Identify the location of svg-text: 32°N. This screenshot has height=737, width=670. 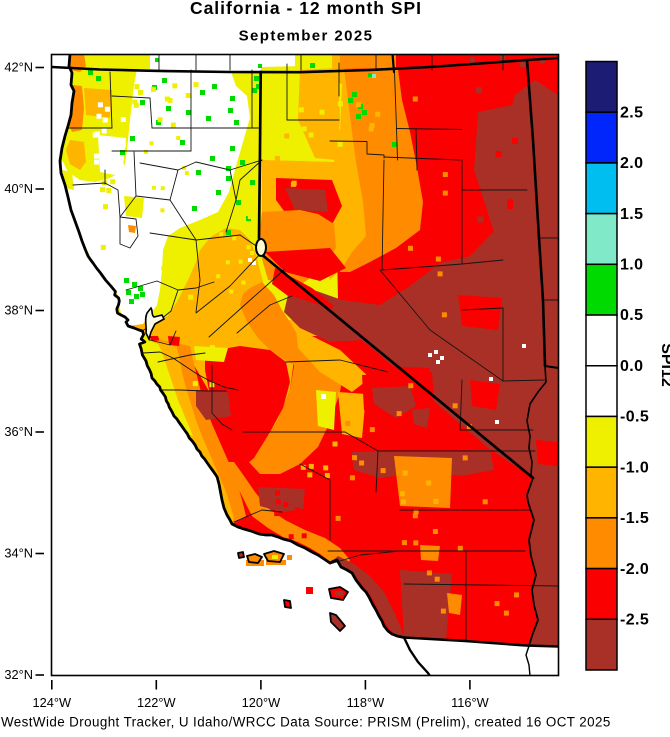
(18, 674).